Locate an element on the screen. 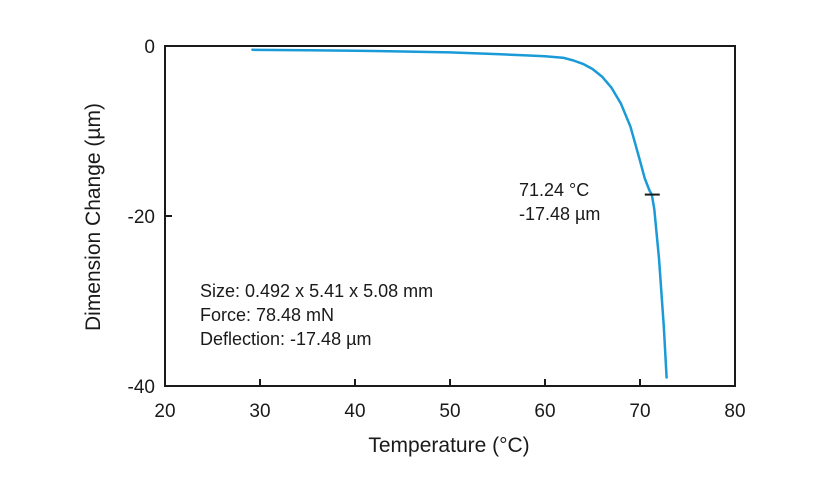  y-axis-ticks: 0 -20 -40 is located at coordinates (150, 217).